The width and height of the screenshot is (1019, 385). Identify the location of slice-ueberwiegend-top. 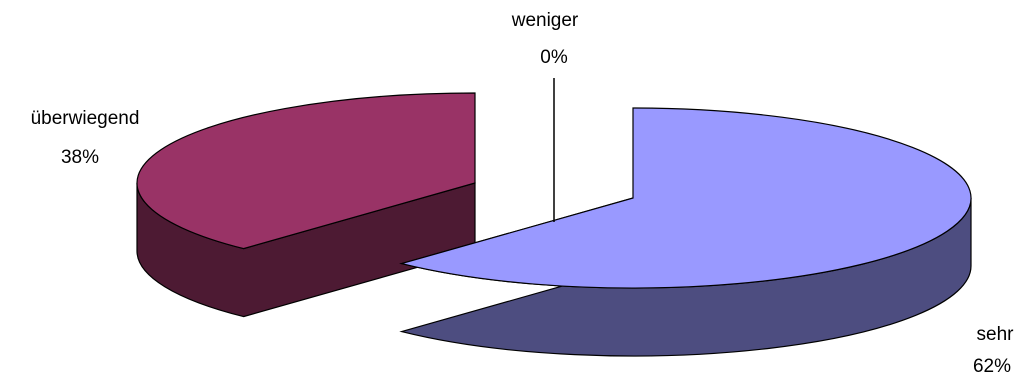
(306, 171).